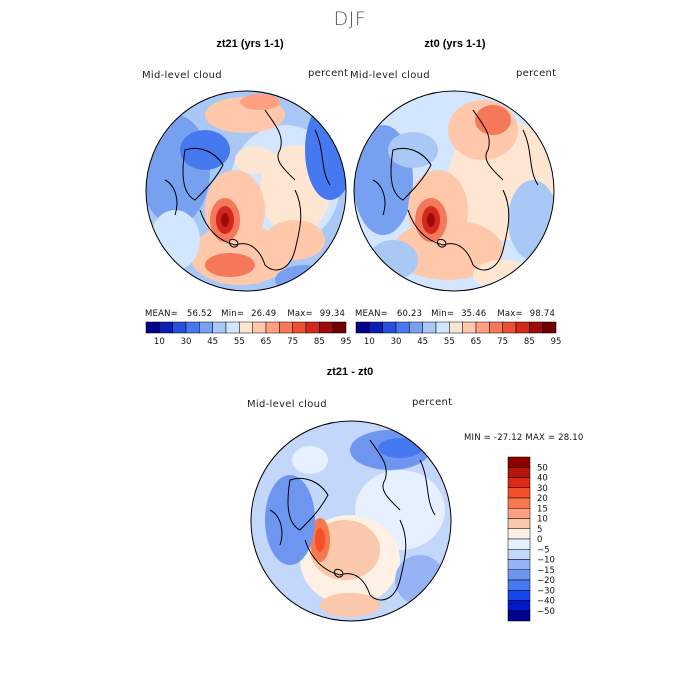 This screenshot has width=700, height=700. I want to click on colorbar-tick-label: −50, so click(546, 612).